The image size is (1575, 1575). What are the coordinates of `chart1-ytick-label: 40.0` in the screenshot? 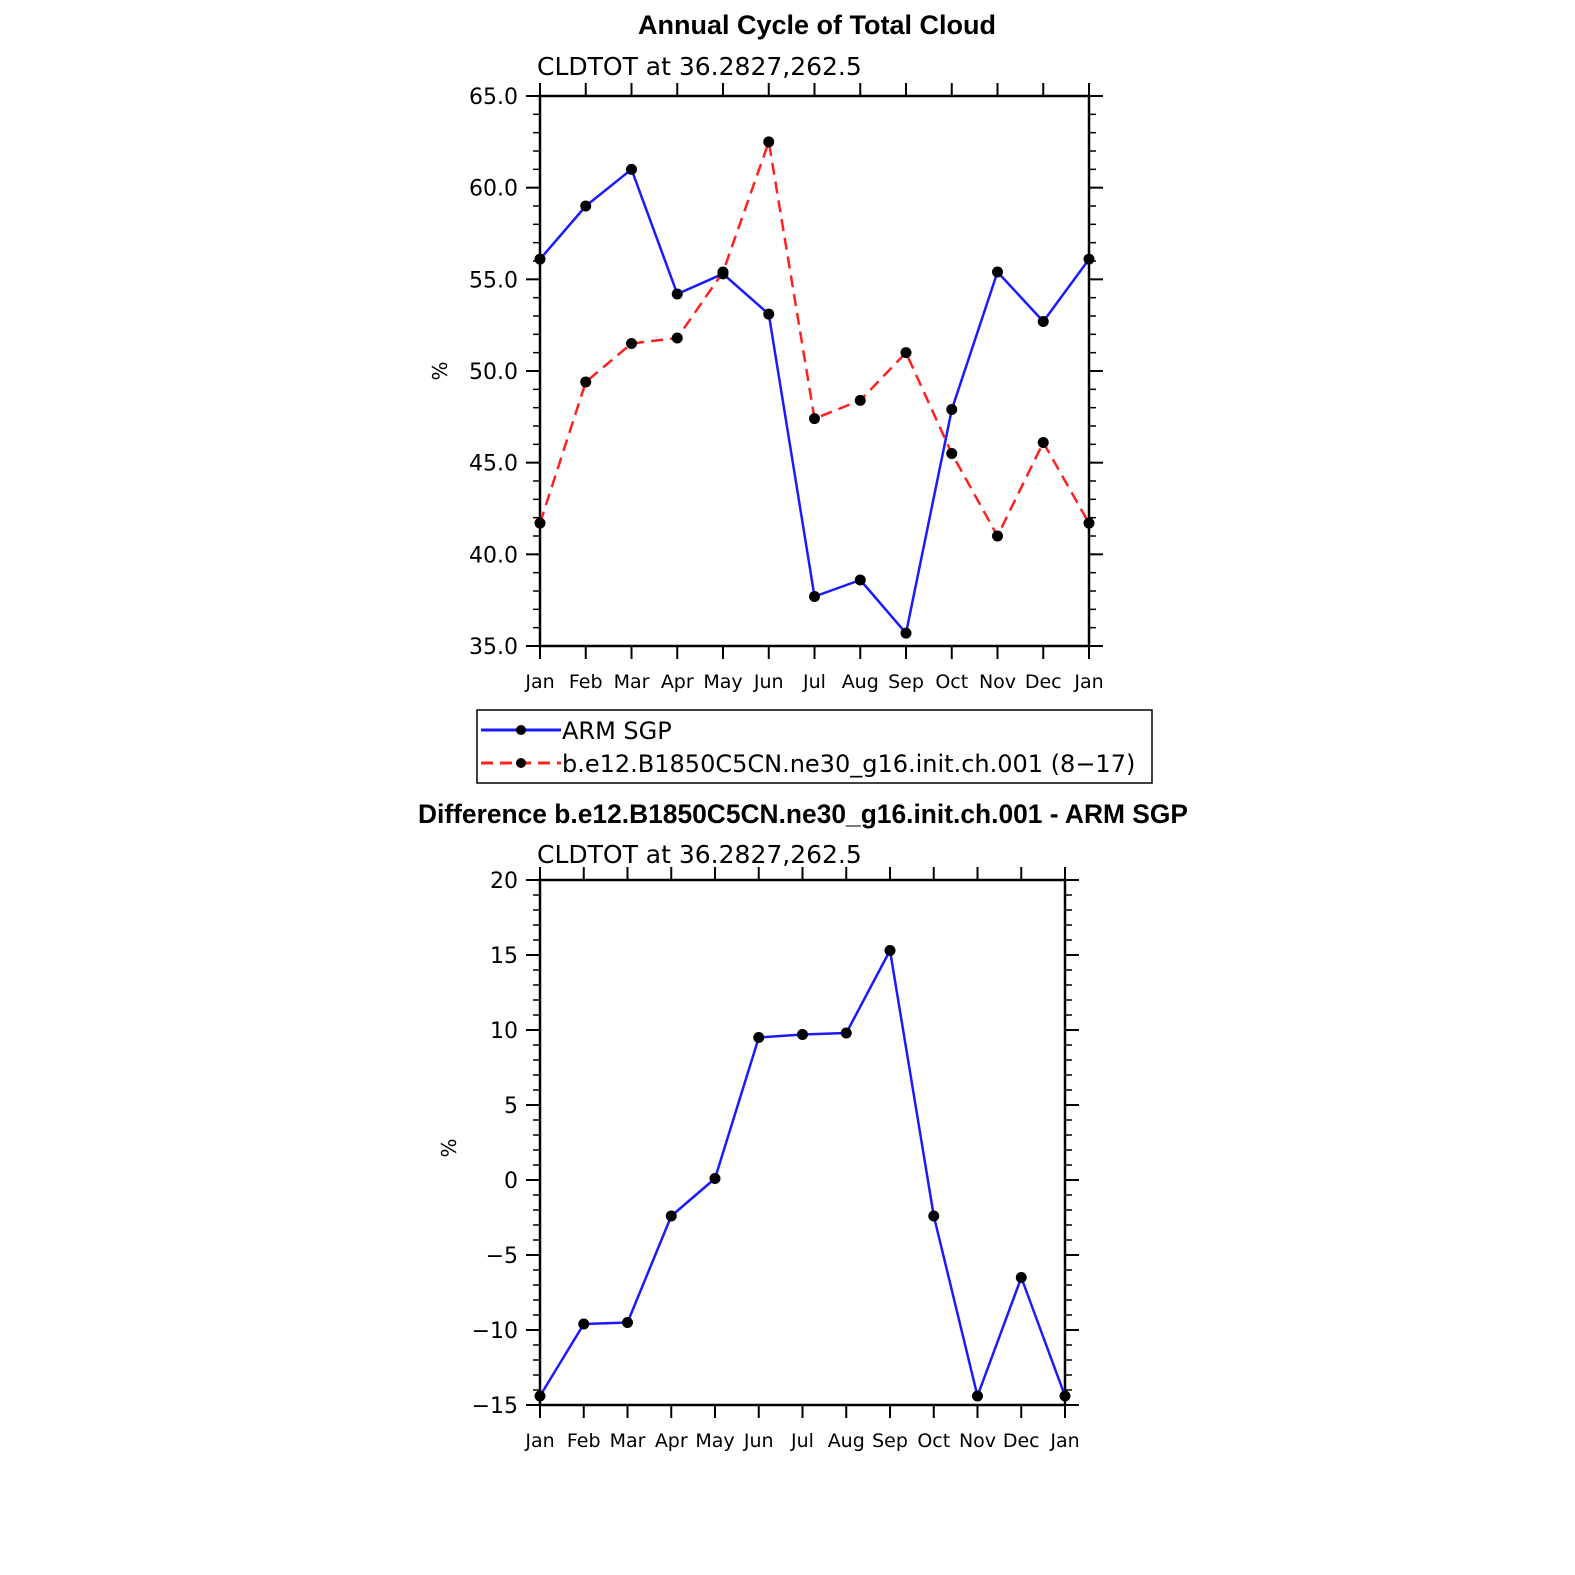 It's located at (493, 555).